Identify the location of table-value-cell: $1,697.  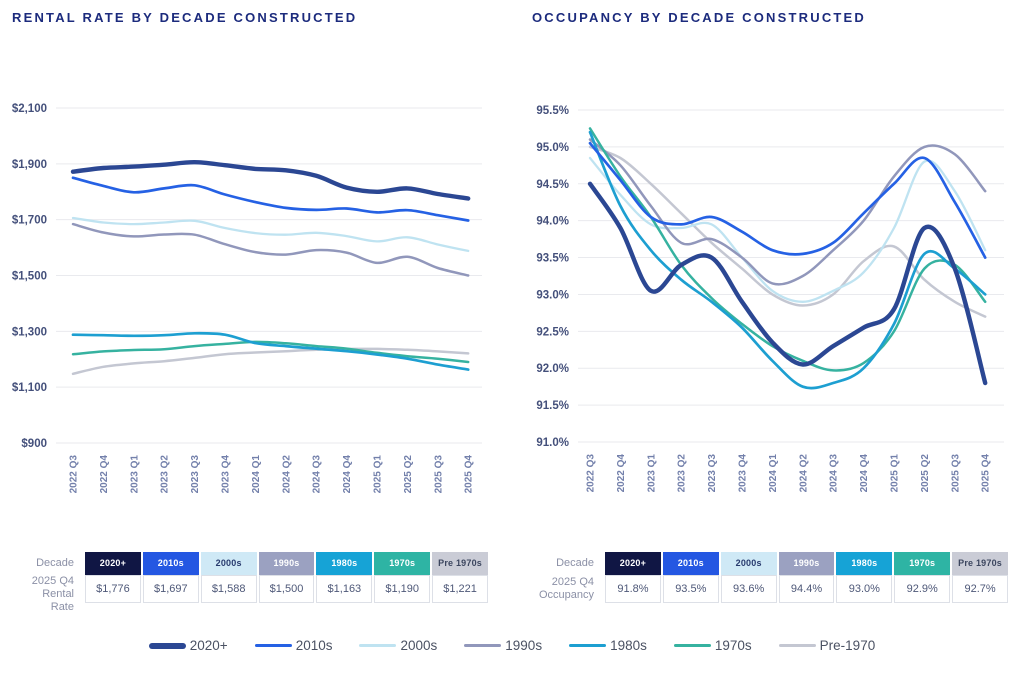
(170, 589).